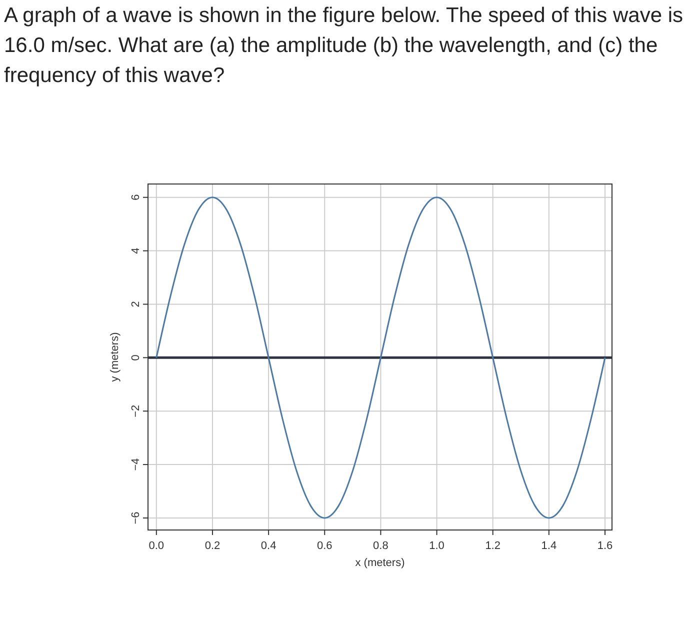 The width and height of the screenshot is (700, 622). I want to click on x-tick-label: 1.4, so click(549, 546).